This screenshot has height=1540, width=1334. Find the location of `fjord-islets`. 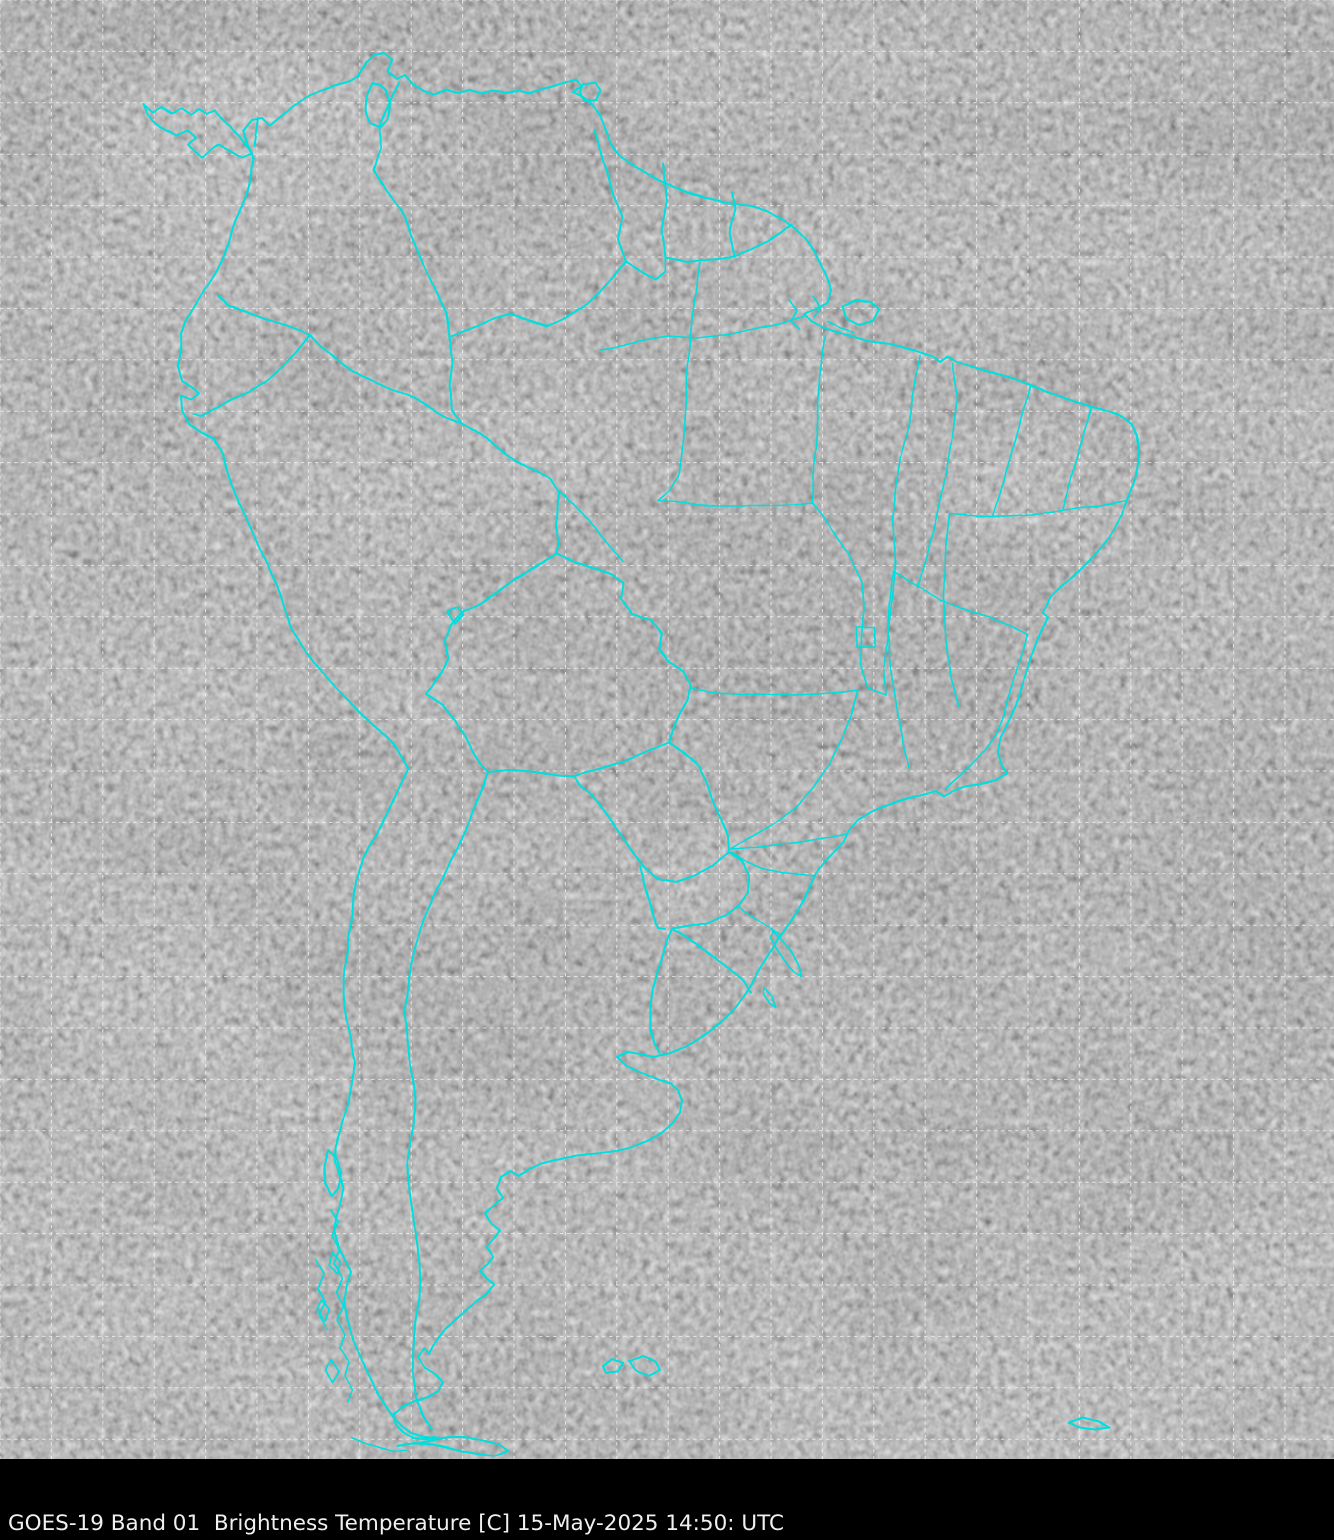

fjord-islets is located at coordinates (329, 1317).